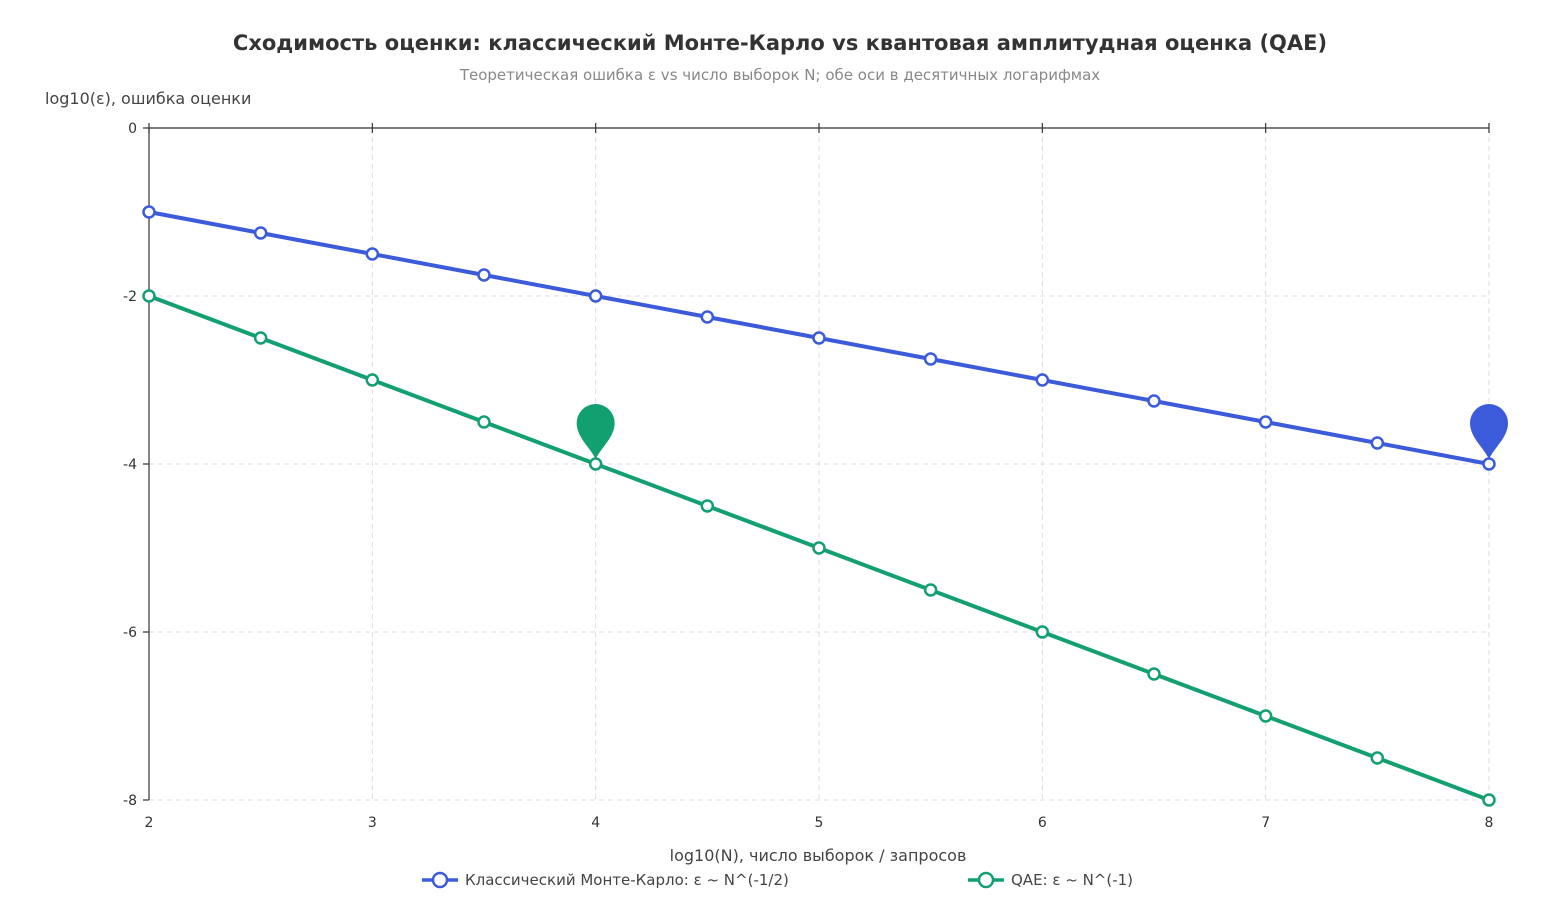  What do you see at coordinates (440, 880) in the screenshot?
I see `legend-marker-classical` at bounding box center [440, 880].